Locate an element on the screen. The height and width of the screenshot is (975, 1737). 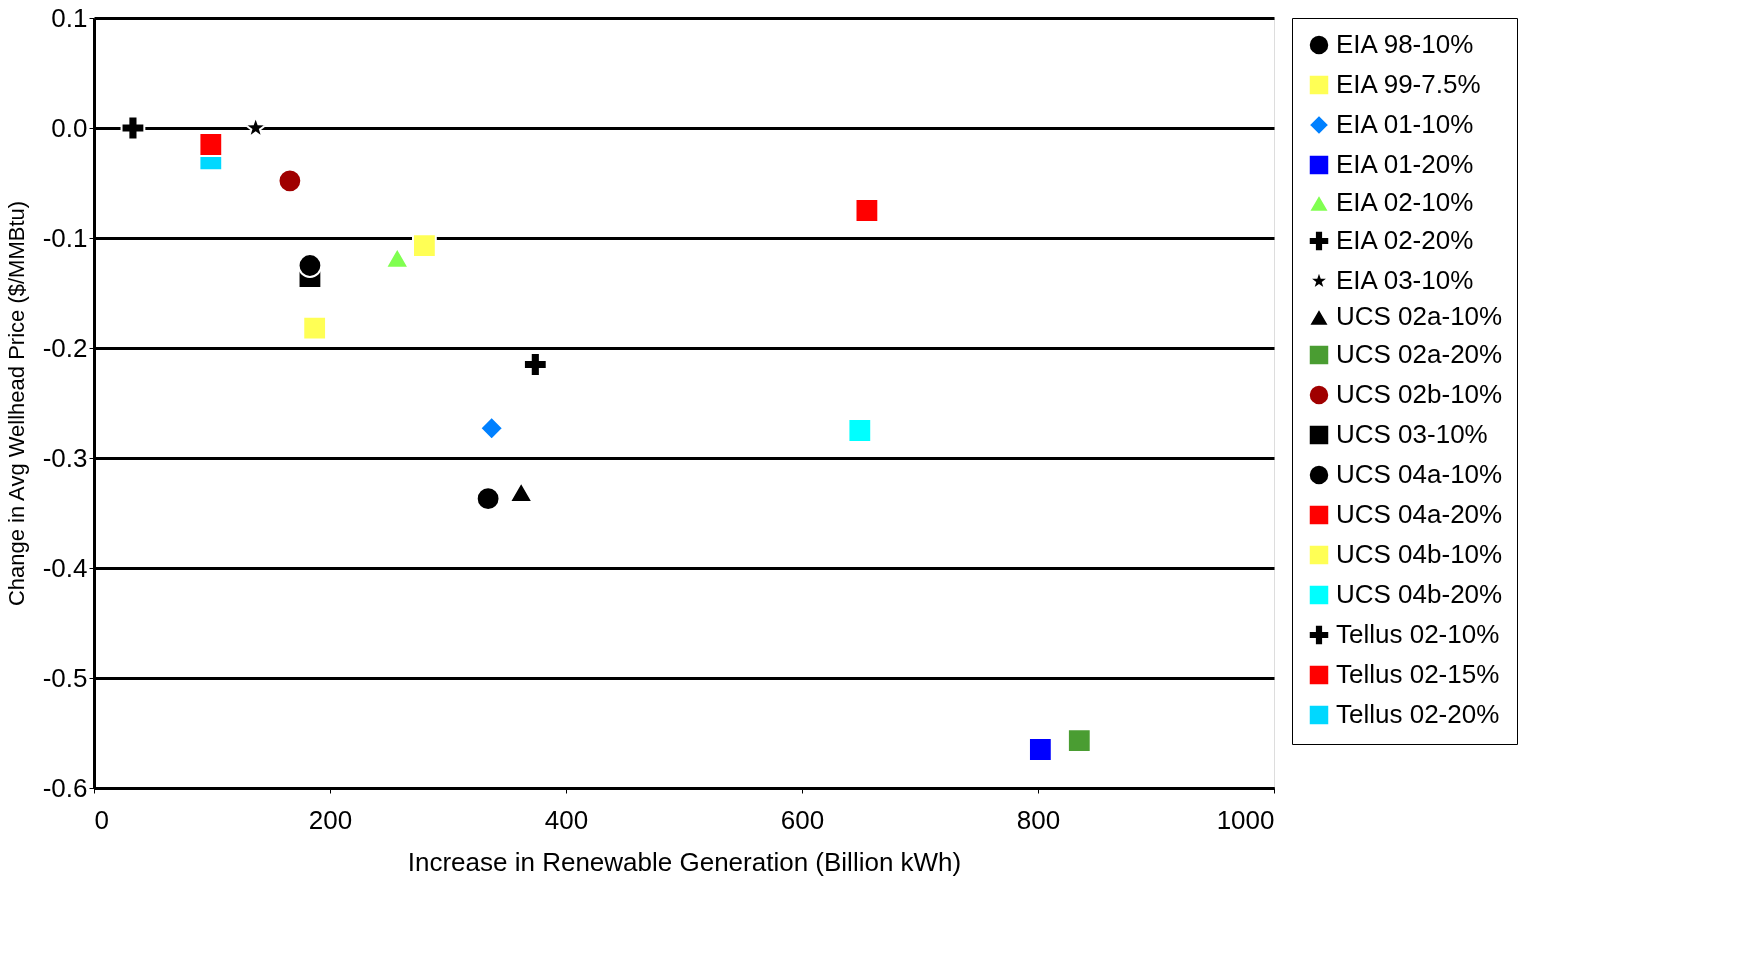
legend-label: EIA 01-20% is located at coordinates (1405, 164).